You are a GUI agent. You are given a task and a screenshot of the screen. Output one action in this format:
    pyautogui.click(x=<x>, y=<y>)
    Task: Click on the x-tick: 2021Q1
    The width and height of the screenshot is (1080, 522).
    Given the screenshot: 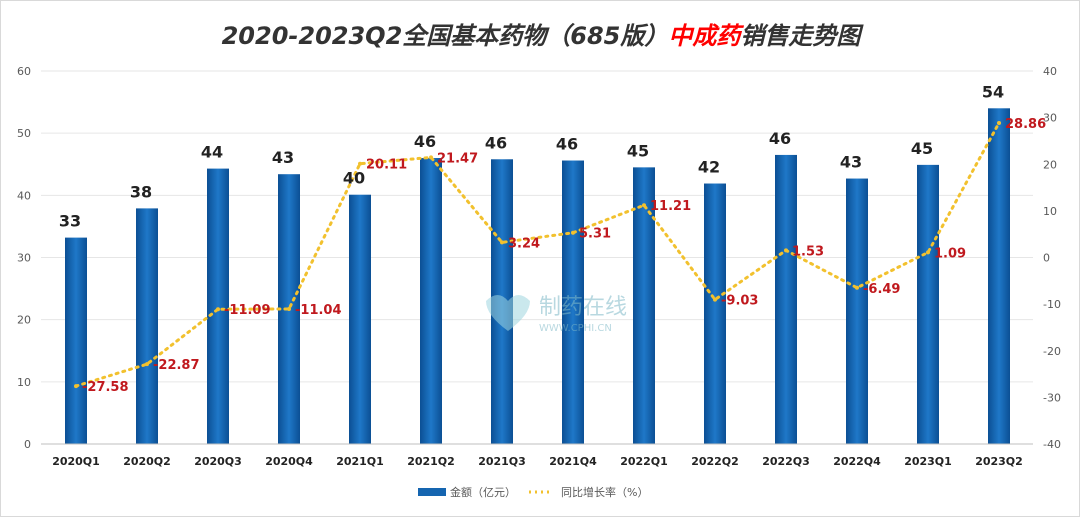 What is the action you would take?
    pyautogui.click(x=360, y=461)
    